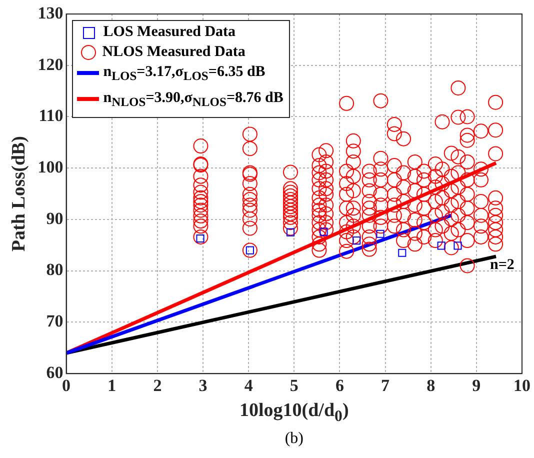  Describe the element at coordinates (157, 386) in the screenshot. I see `x-tick-label: 2` at that location.